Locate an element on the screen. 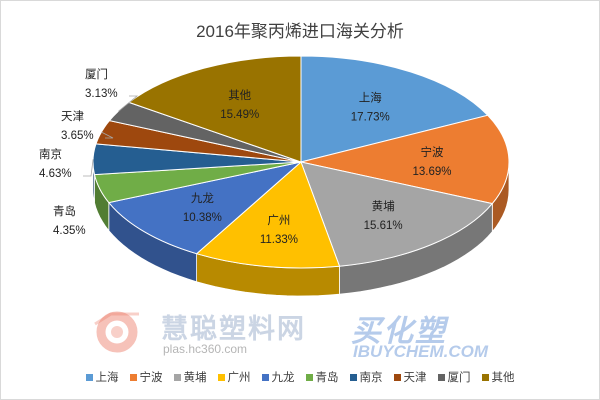 Image resolution: width=600 pixels, height=400 pixels. legend-label: 黄埔 is located at coordinates (195, 378).